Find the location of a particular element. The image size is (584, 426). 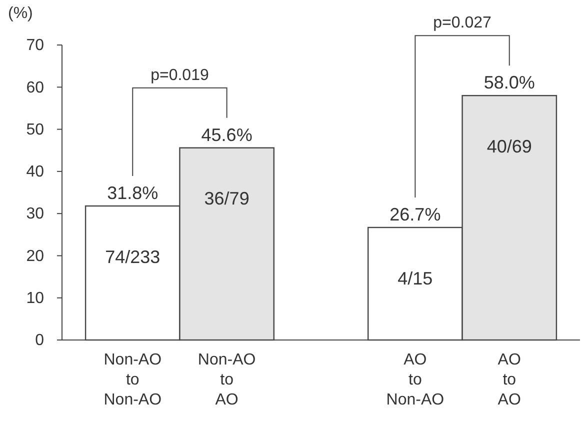

y-axis-title: (%) is located at coordinates (20, 13).